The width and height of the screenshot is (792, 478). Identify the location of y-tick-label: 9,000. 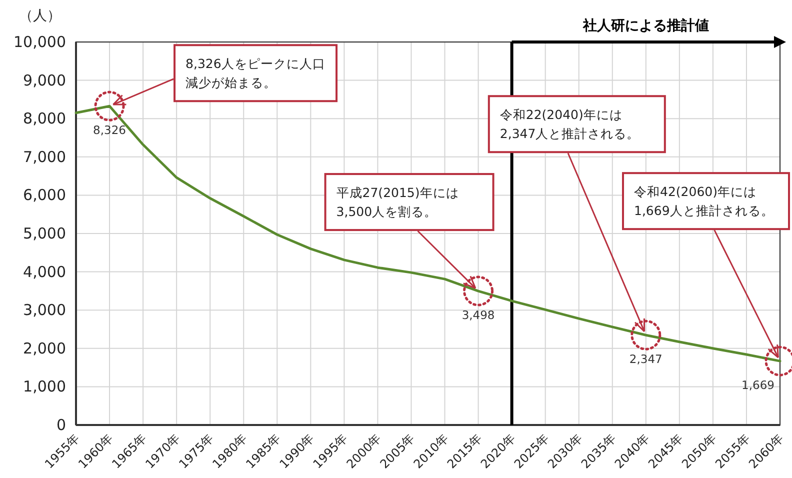
(44, 80).